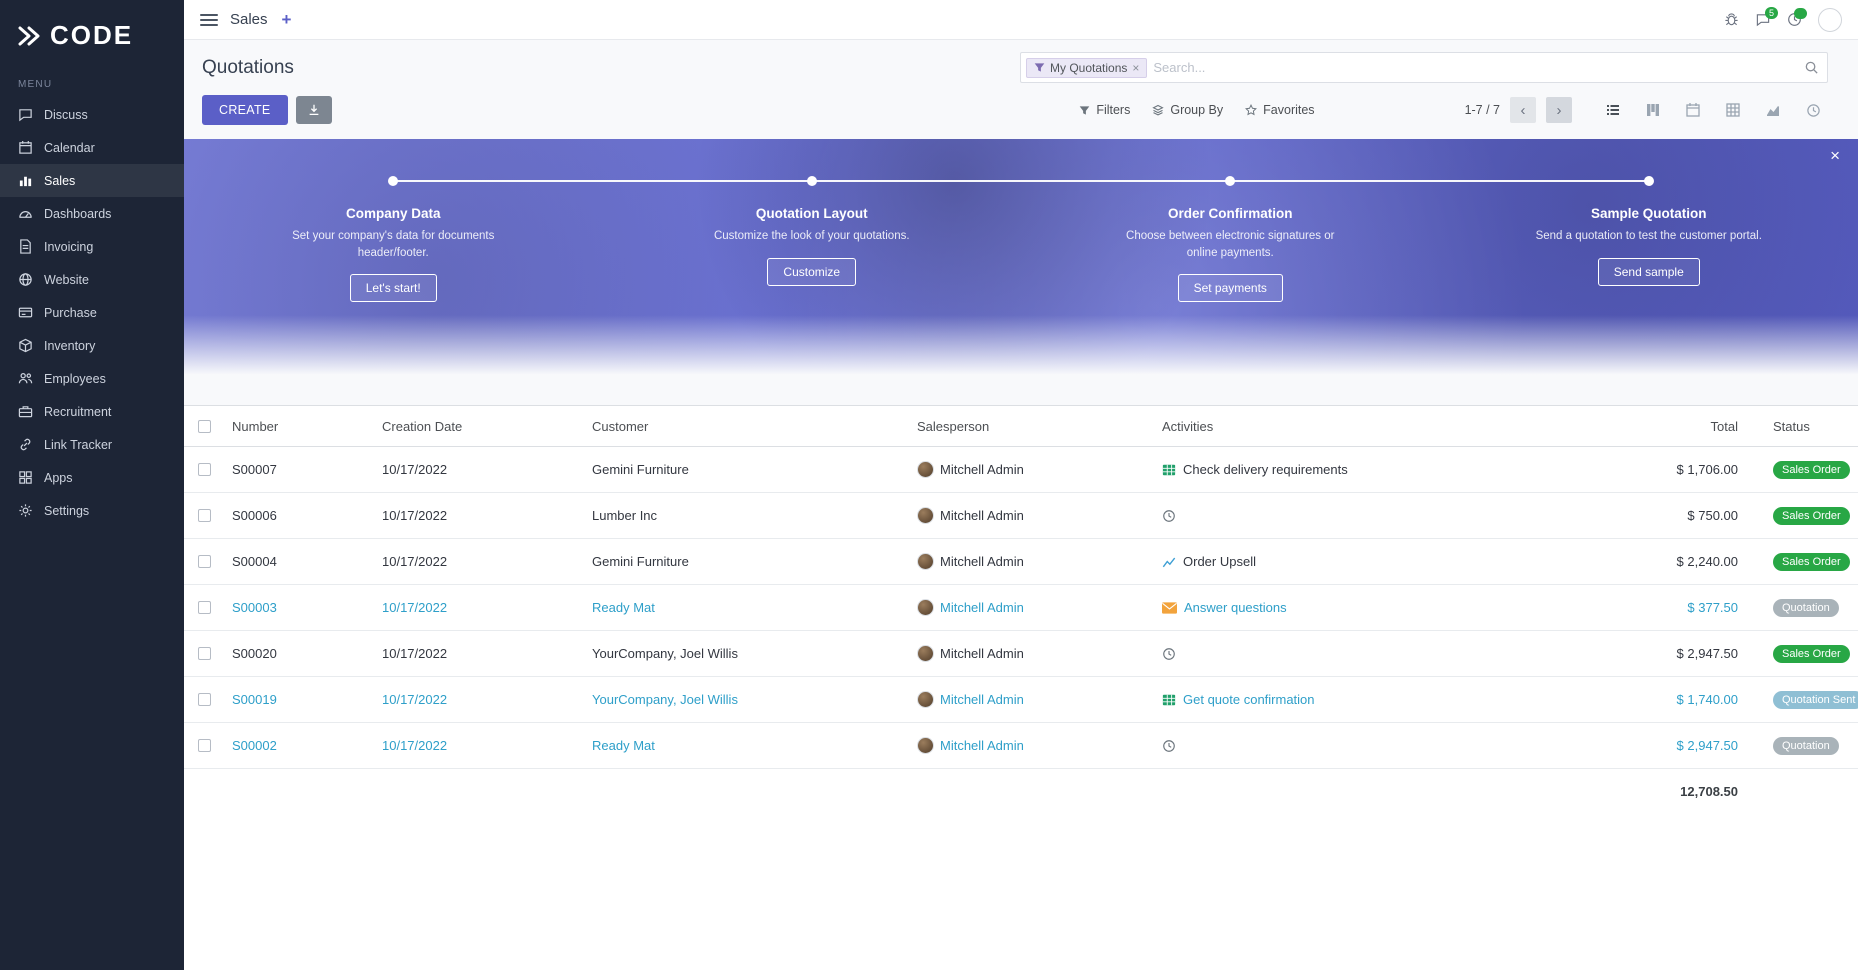 The width and height of the screenshot is (1858, 970). I want to click on set-payments-button: Set payments, so click(1230, 288).